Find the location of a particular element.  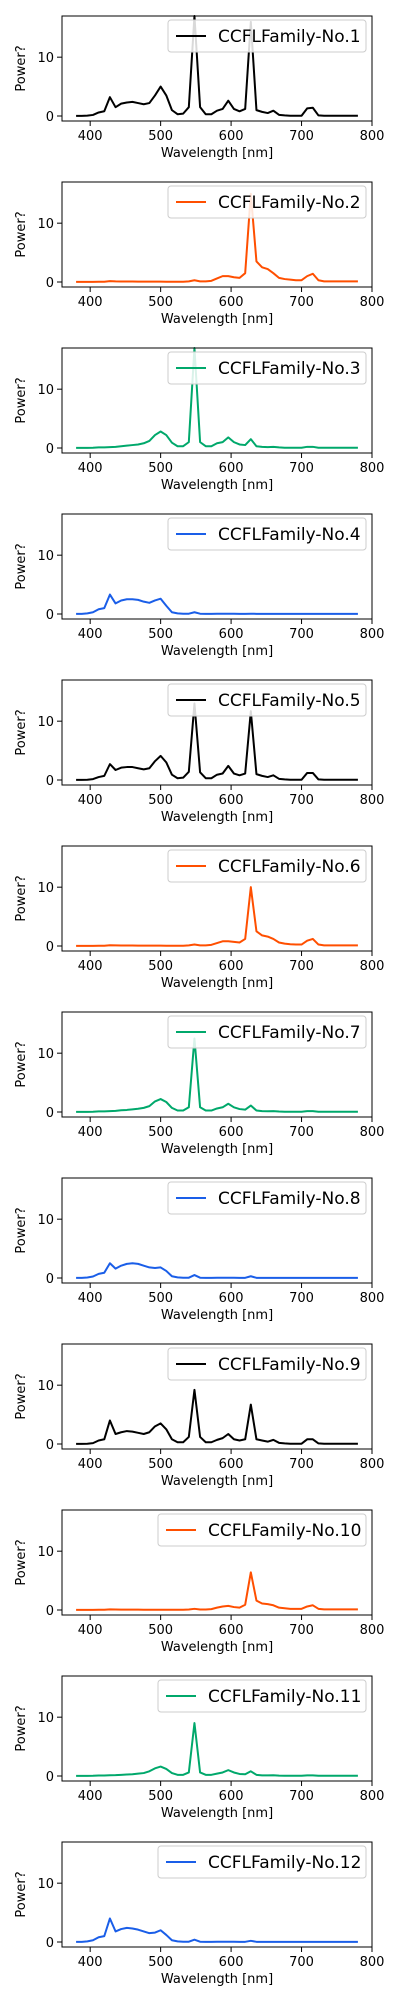

legend-label: CCFLFamily-No.8 is located at coordinates (289, 1199).